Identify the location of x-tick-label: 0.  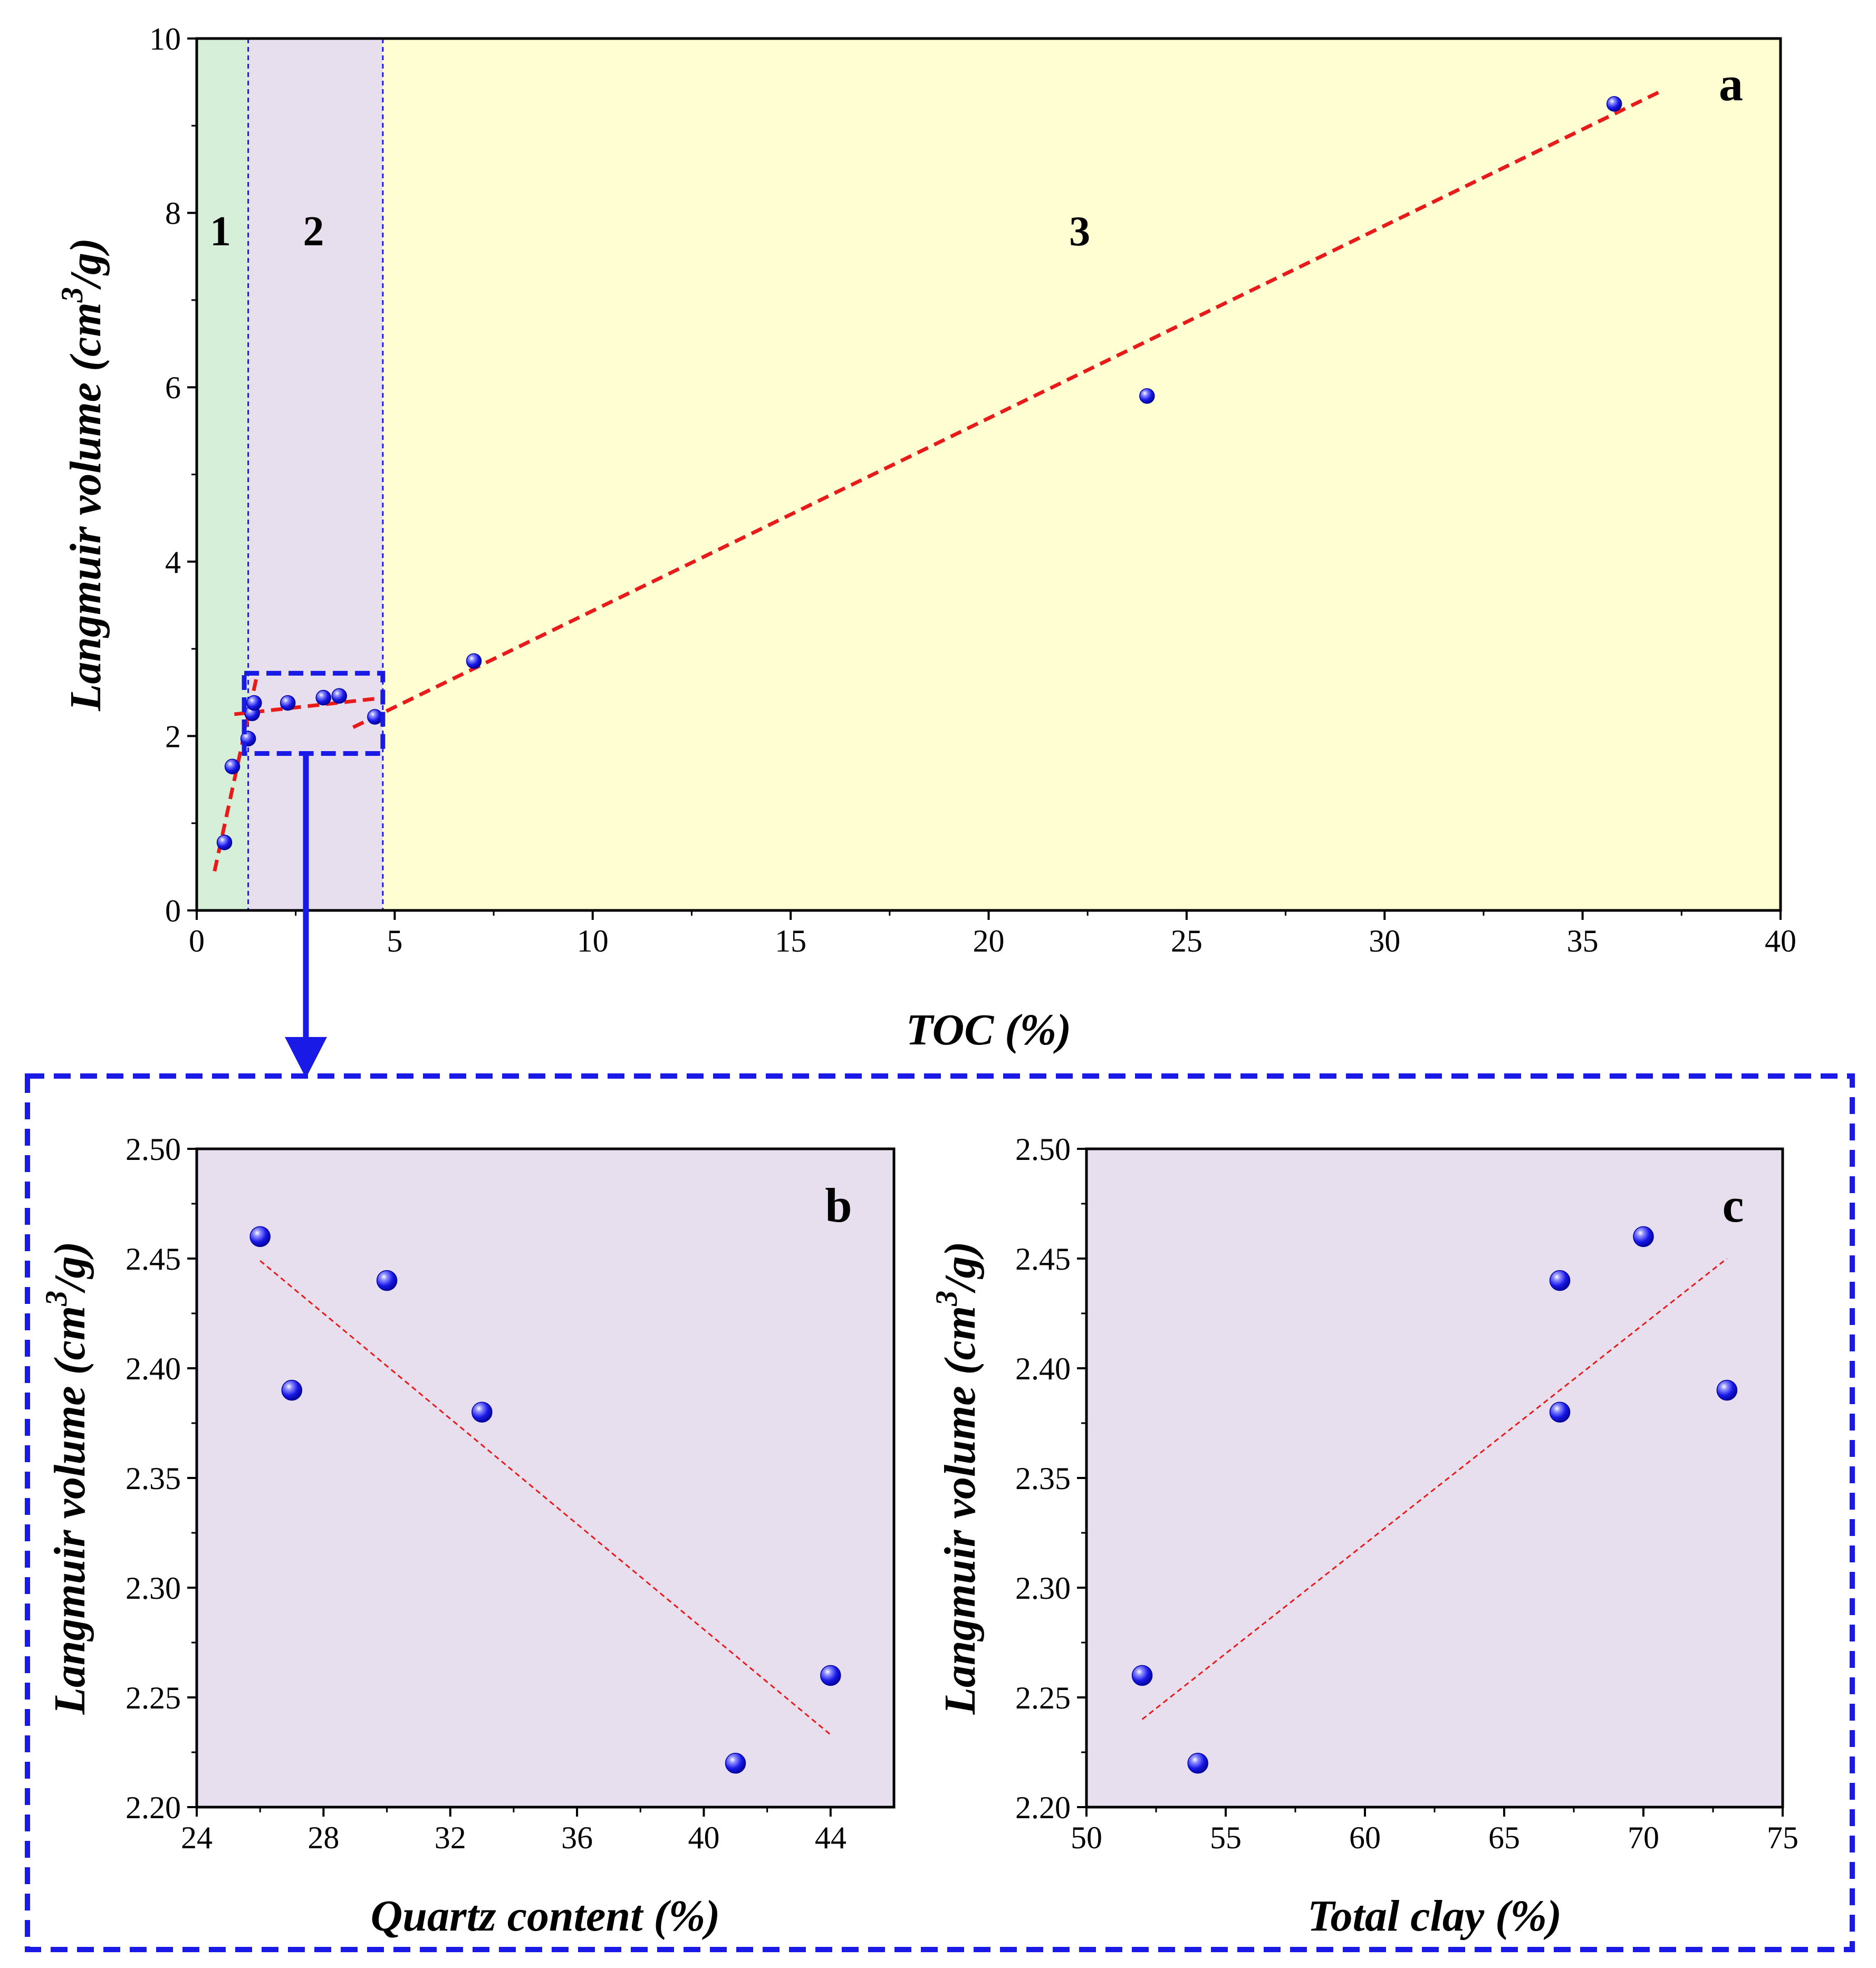
(197, 941).